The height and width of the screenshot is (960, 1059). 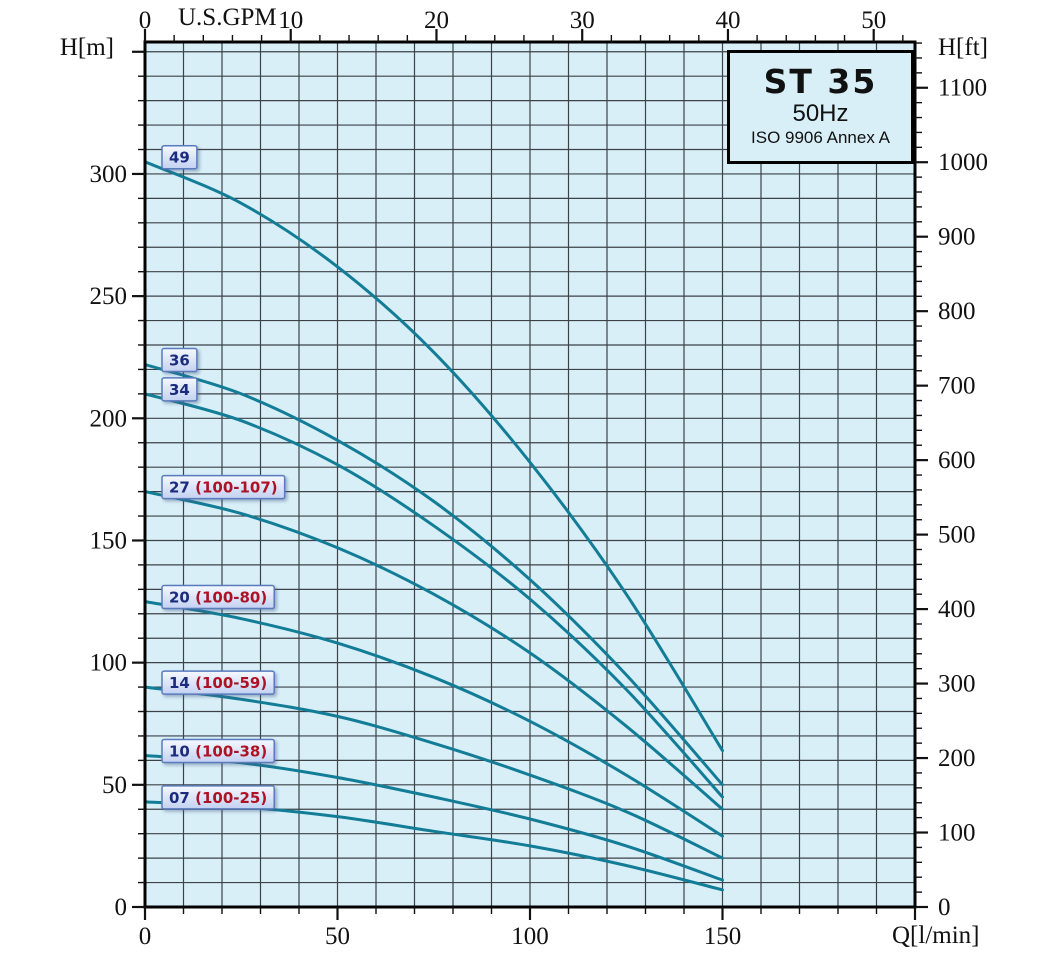 I want to click on model-info-box: ST 35 50Hz ISO 9906 Annex A, so click(x=820, y=107).